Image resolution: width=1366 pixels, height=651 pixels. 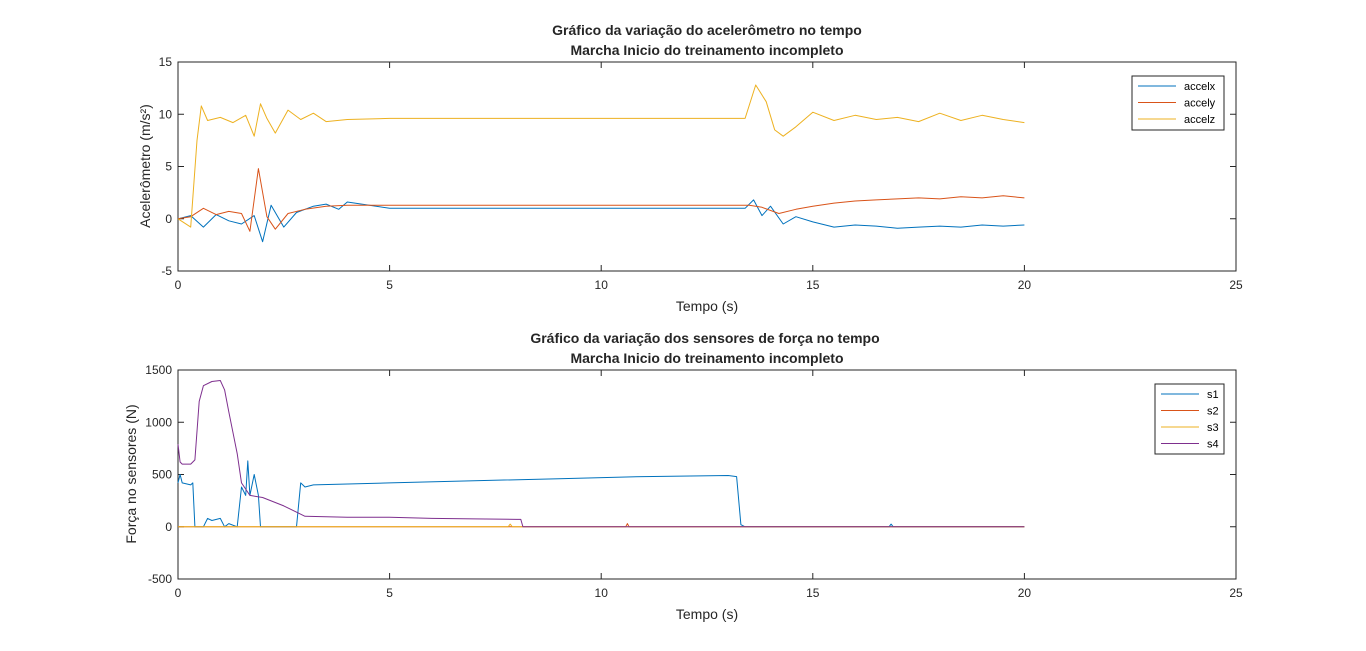 I want to click on legend-box, so click(x=1189, y=419).